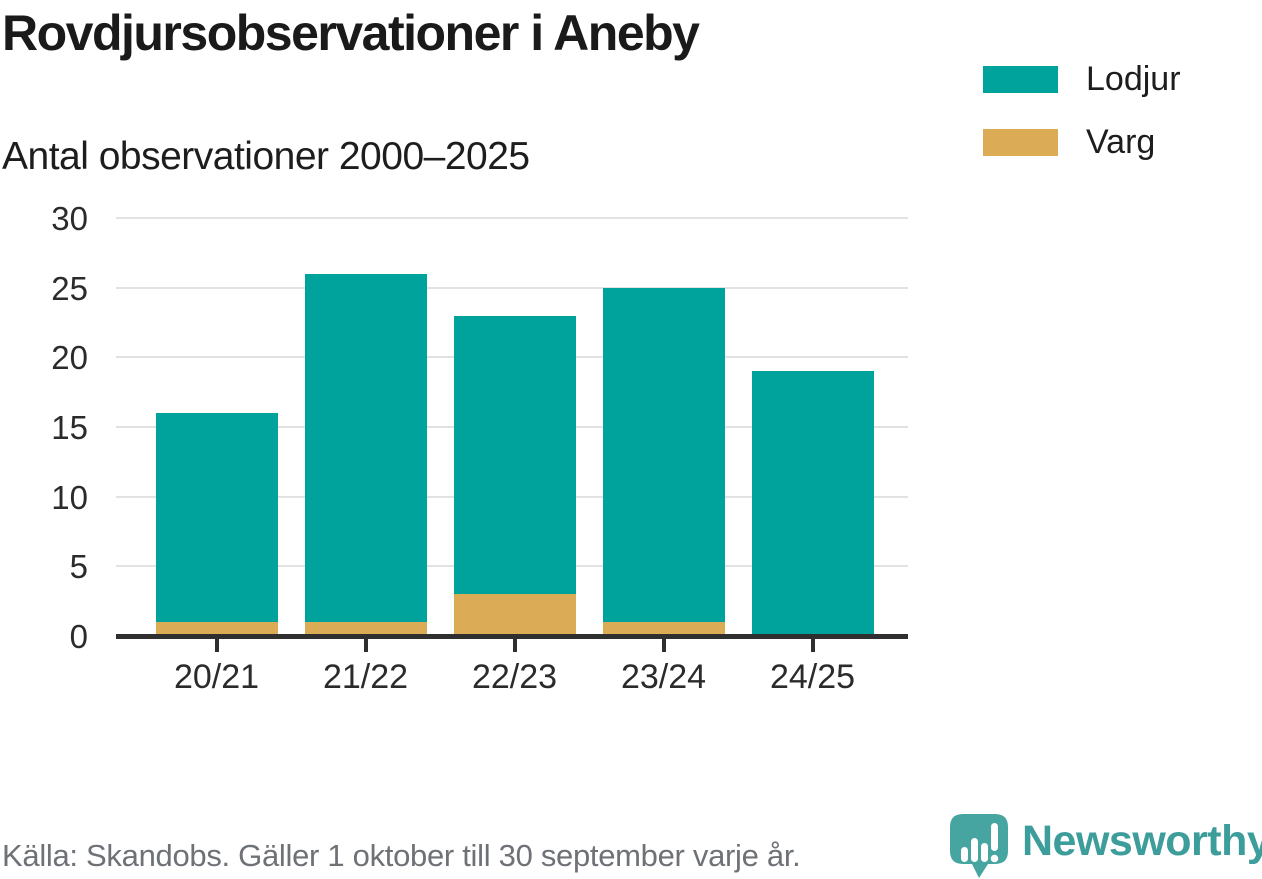 This screenshot has height=879, width=1262. What do you see at coordinates (1121, 142) in the screenshot?
I see `legend-label: Varg` at bounding box center [1121, 142].